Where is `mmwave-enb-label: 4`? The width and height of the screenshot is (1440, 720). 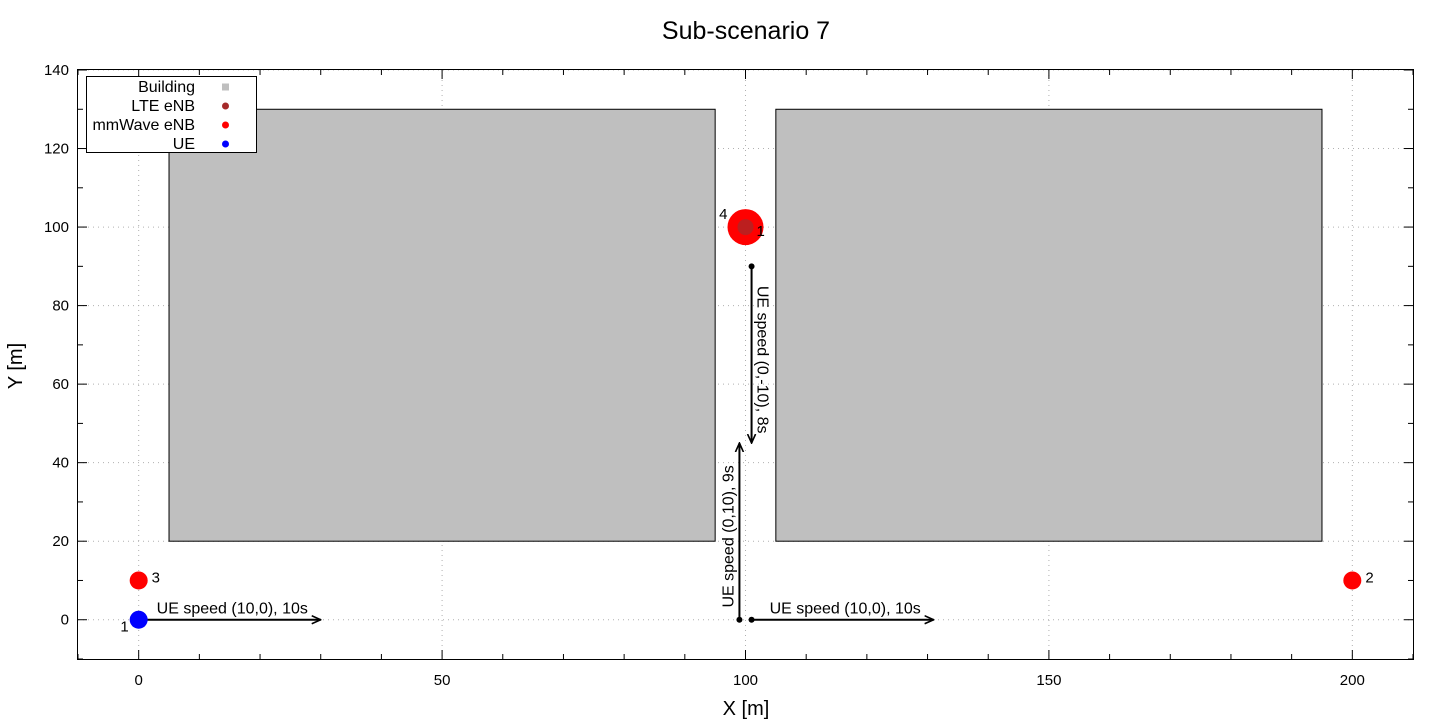 mmwave-enb-label: 4 is located at coordinates (723, 214).